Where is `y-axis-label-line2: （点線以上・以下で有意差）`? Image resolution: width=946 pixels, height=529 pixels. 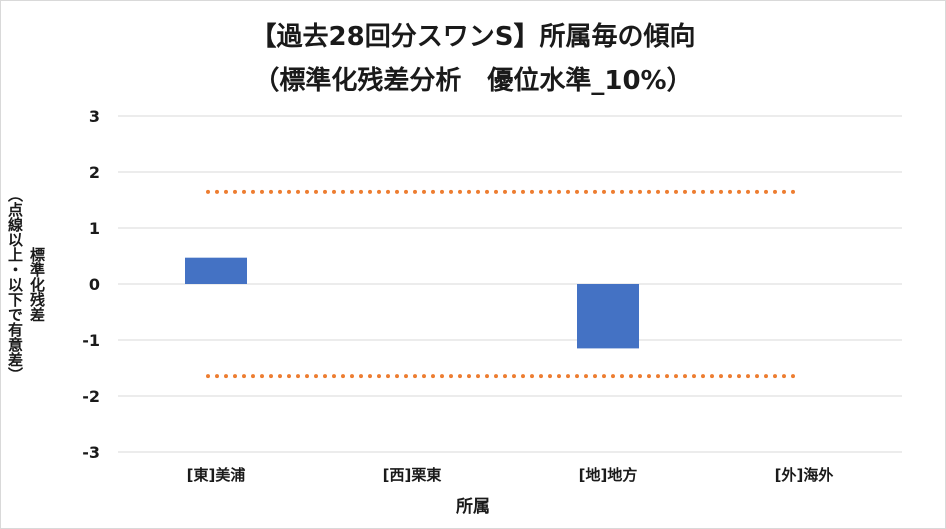
y-axis-label-line2: （点線以上・以下で有意差） is located at coordinates (15, 284).